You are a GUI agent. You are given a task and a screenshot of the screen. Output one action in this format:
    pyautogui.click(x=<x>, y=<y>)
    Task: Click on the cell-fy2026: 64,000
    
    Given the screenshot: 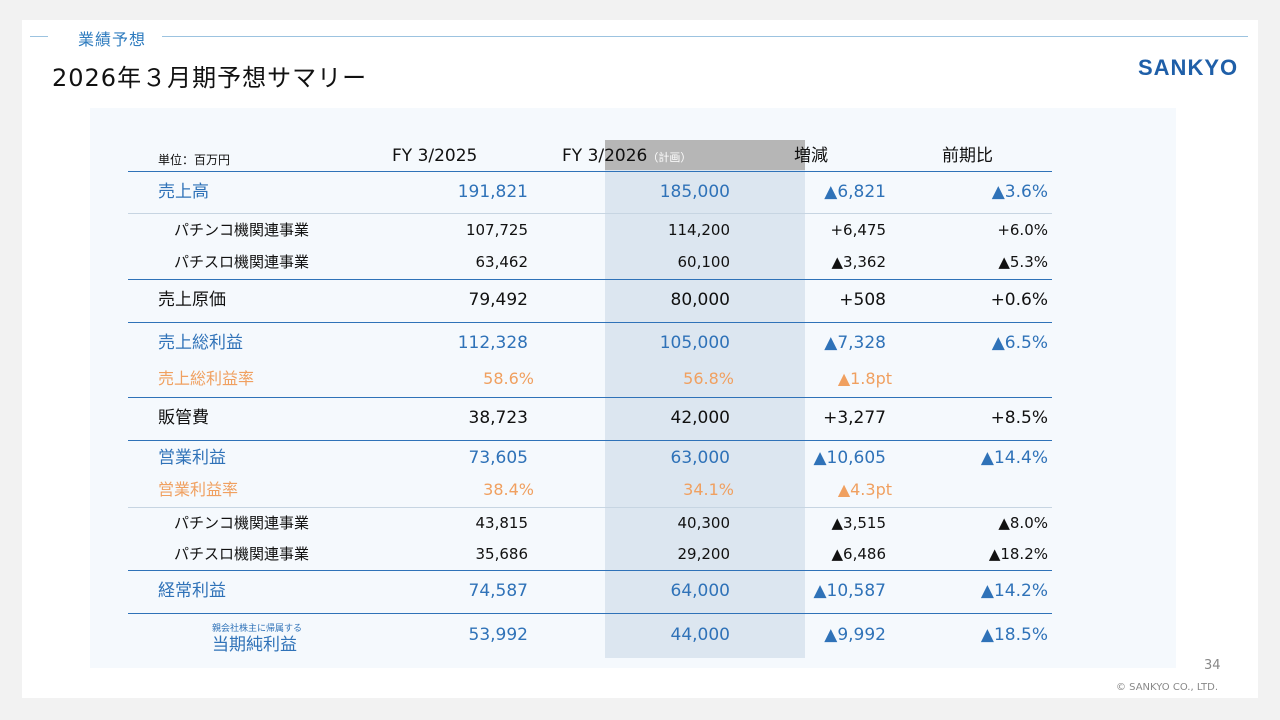 What is the action you would take?
    pyautogui.click(x=700, y=591)
    